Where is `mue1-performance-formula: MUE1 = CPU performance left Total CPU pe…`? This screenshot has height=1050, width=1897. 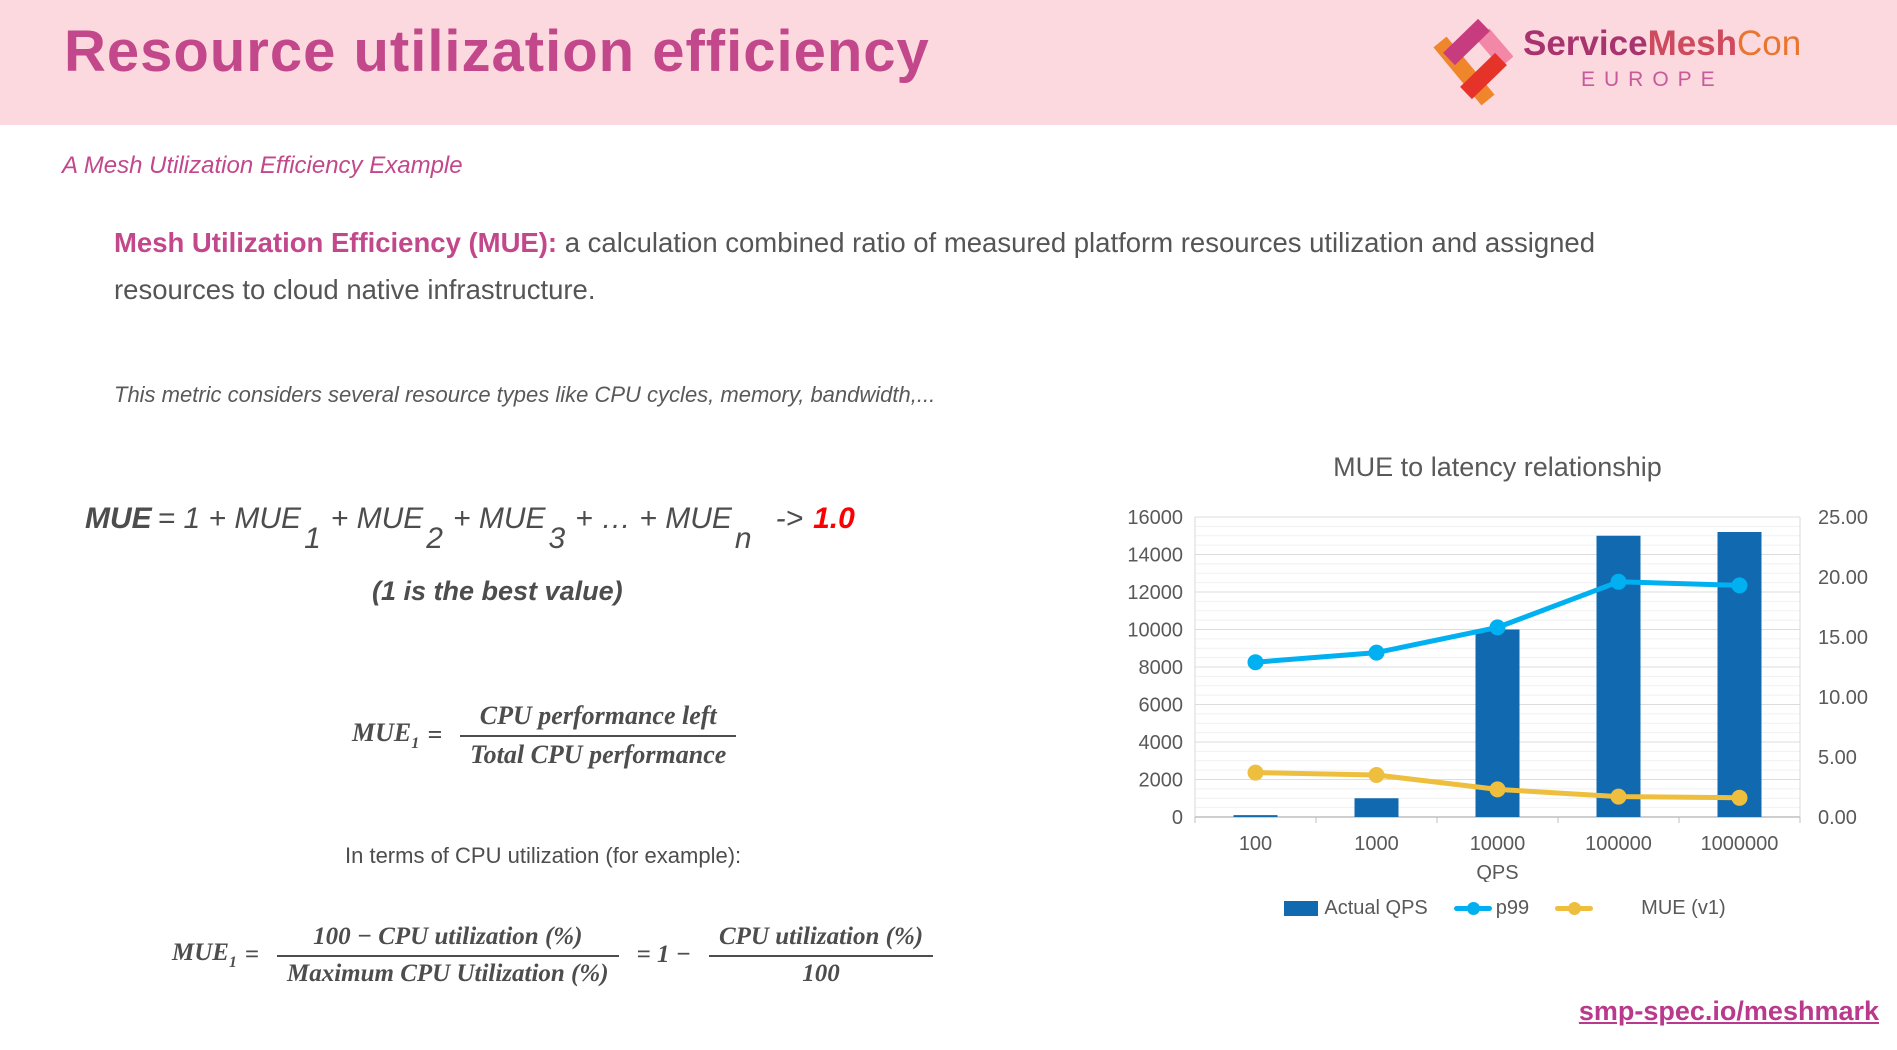 mue1-performance-formula: MUE1 = CPU performance left Total CPU pe… is located at coordinates (549, 735).